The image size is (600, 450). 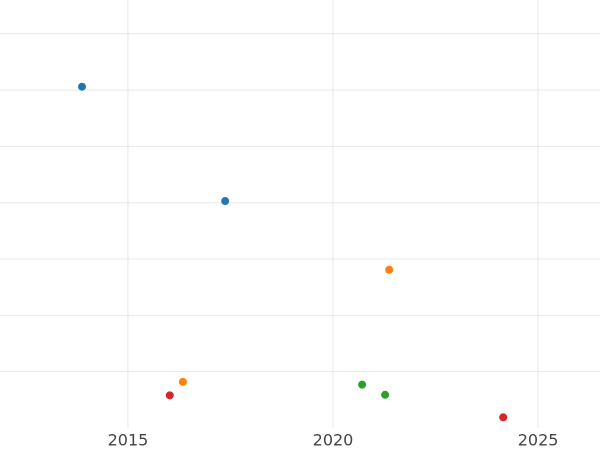 I want to click on x-tick-label: 2015, so click(x=128, y=440).